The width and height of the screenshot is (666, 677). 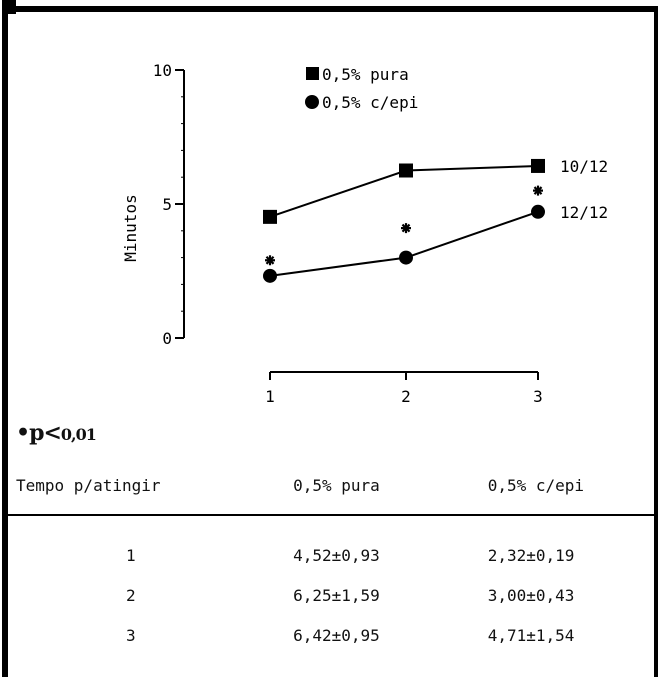 I want to click on cell-tempo: 2, so click(x=131, y=595).